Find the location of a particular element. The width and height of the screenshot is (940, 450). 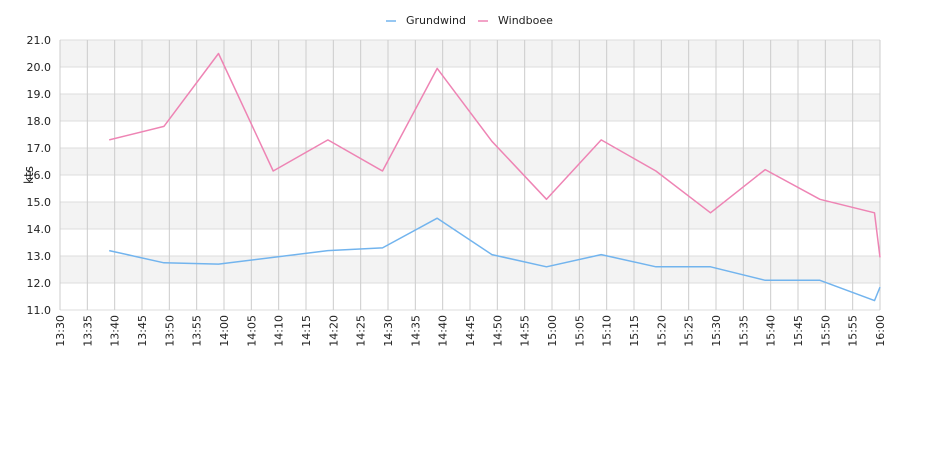

legend-label: Windboee is located at coordinates (525, 20).